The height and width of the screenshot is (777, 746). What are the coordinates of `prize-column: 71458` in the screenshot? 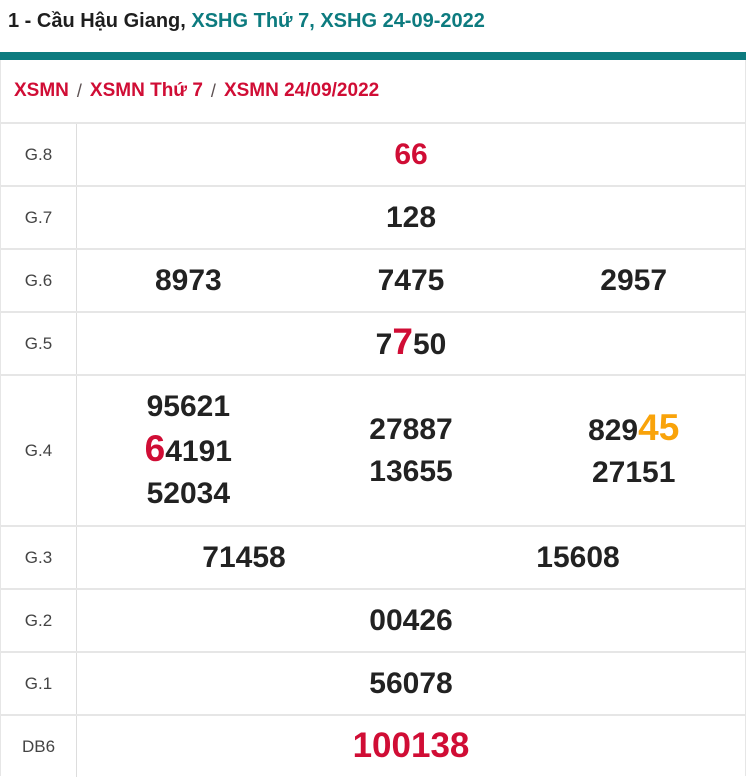 It's located at (244, 557).